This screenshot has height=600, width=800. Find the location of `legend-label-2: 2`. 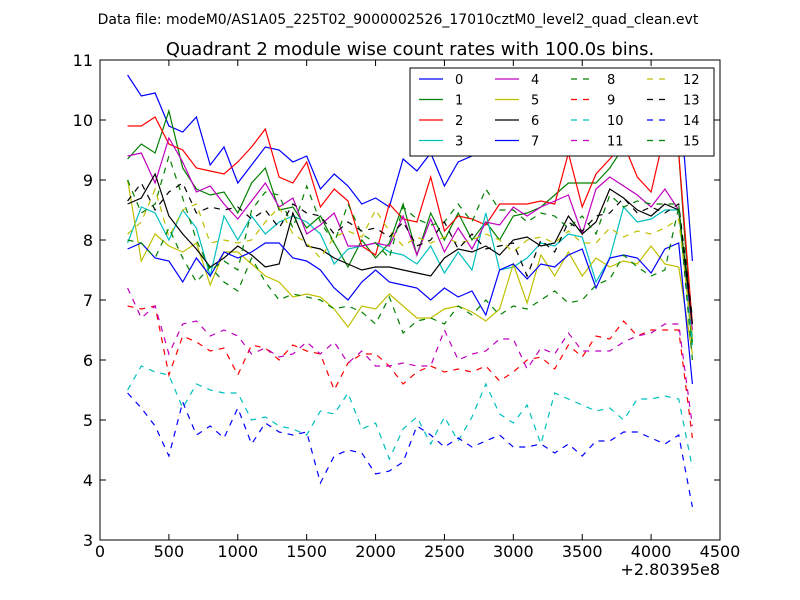

legend-label-2: 2 is located at coordinates (459, 121).